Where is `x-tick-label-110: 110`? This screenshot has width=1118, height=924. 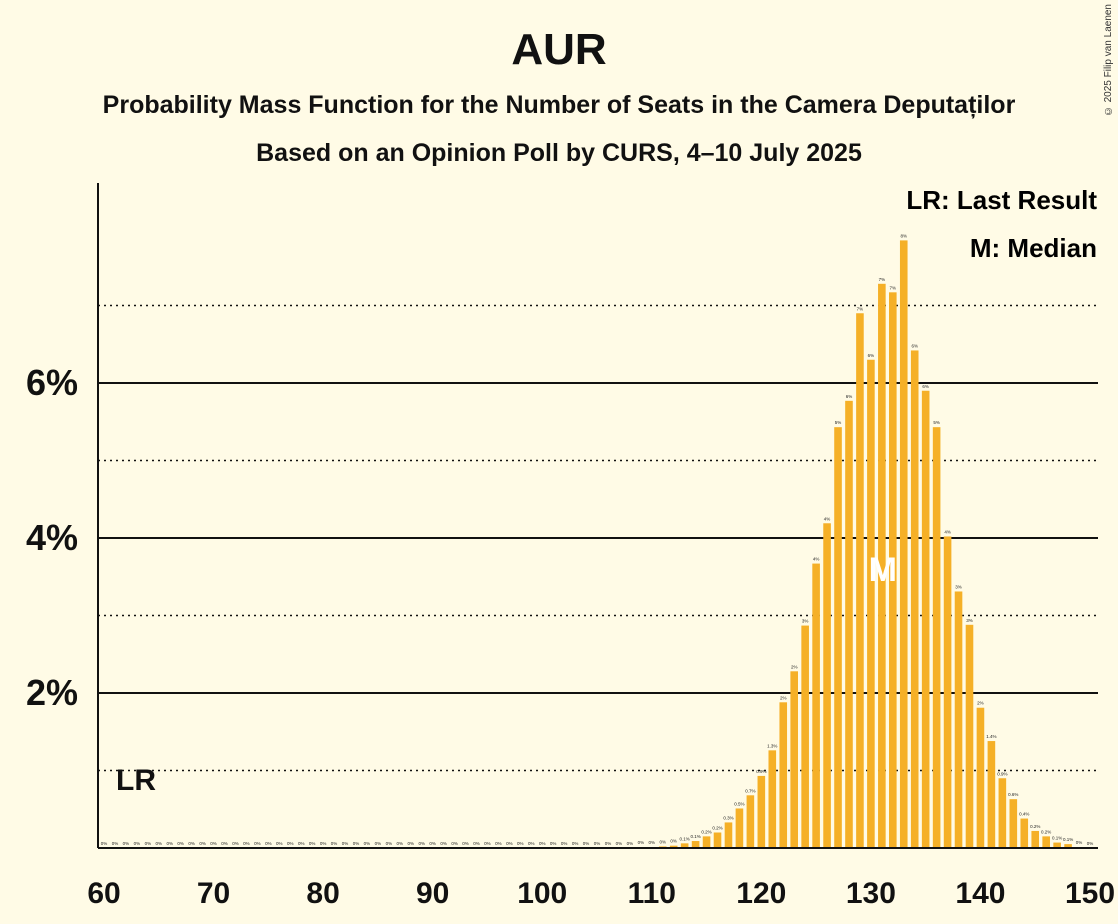
x-tick-label-110: 110 is located at coordinates (652, 893).